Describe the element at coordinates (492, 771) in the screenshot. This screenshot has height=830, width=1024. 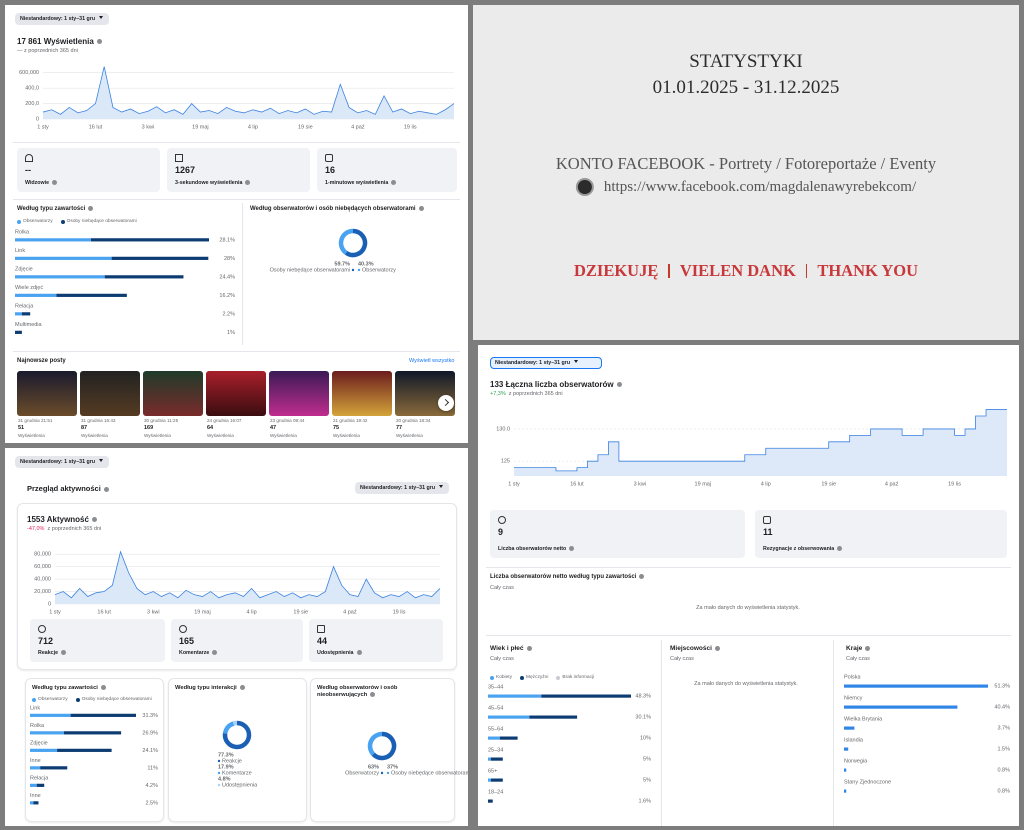
I see `category-label: 65+` at that location.